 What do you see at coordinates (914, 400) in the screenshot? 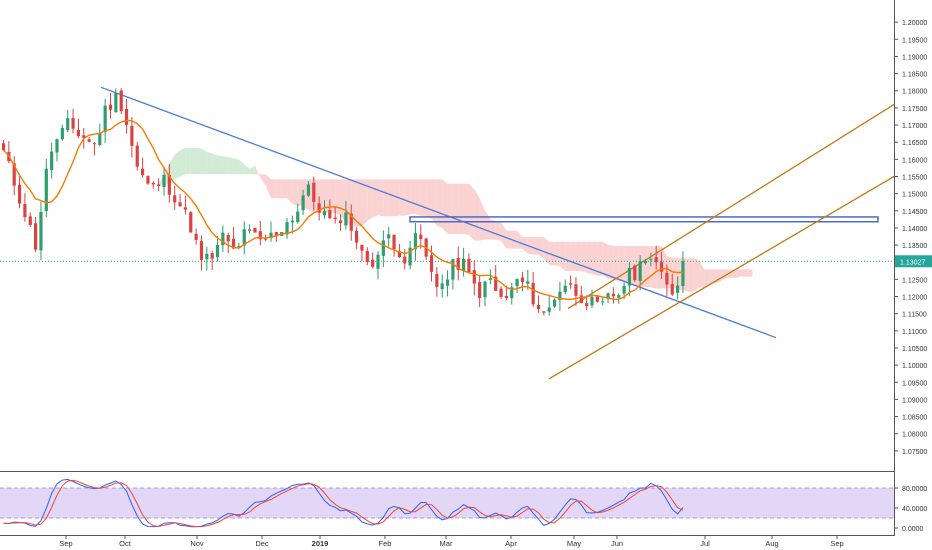
I see `price-tick-label: 1.09000` at bounding box center [914, 400].